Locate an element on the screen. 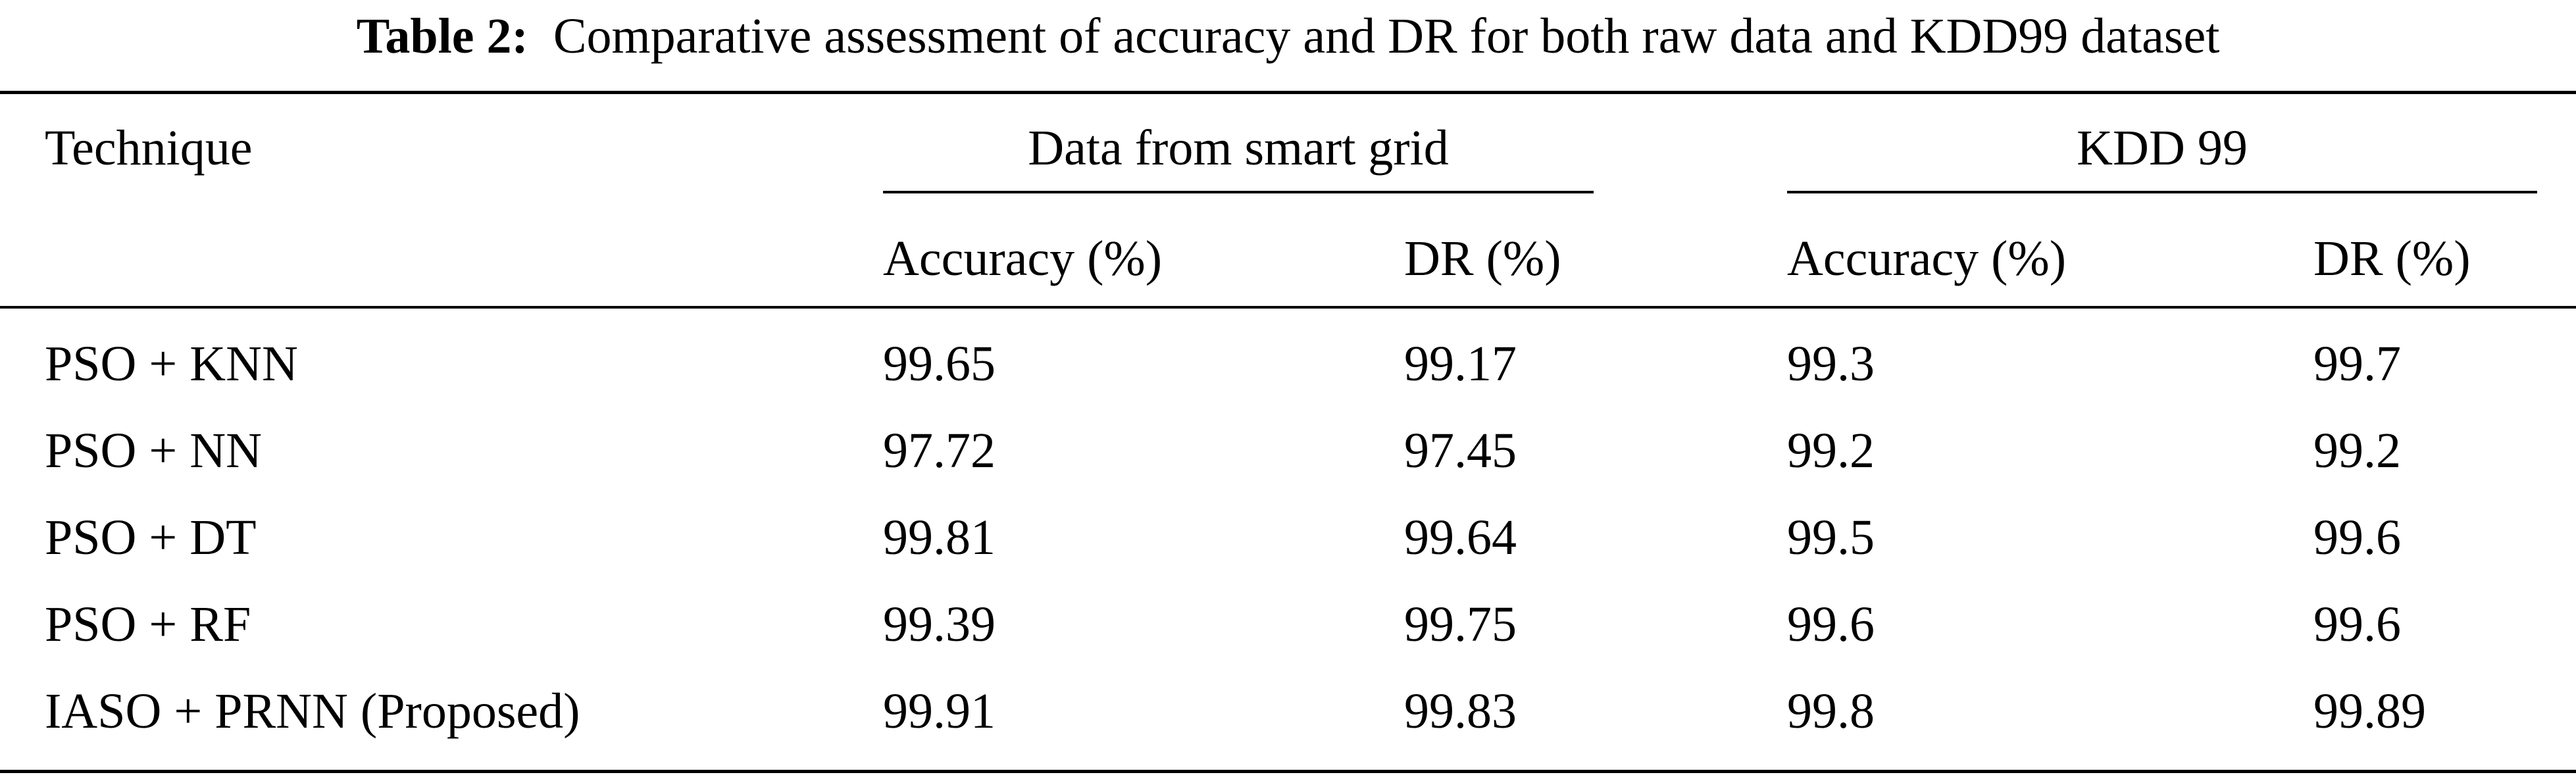 This screenshot has width=2576, height=779. bottom-rule is located at coordinates (1288, 771).